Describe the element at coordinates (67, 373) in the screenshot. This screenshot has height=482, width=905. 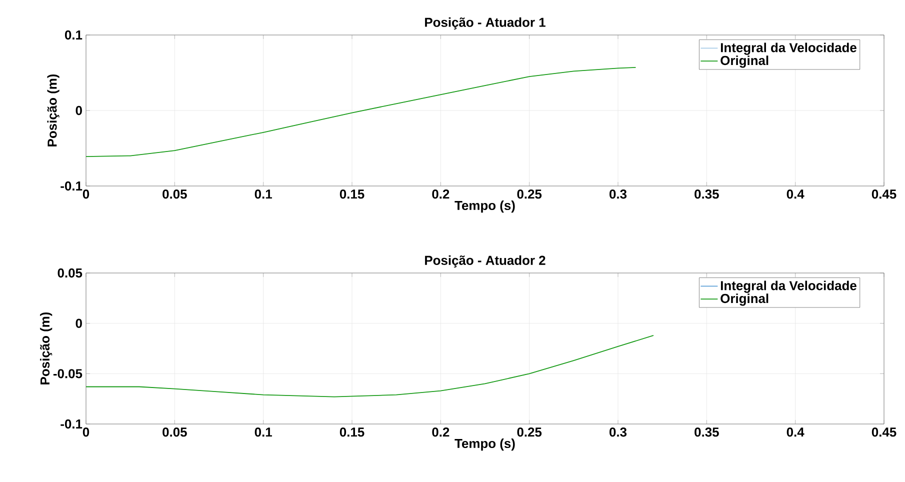
I see `y-tick-label: -0.05` at that location.